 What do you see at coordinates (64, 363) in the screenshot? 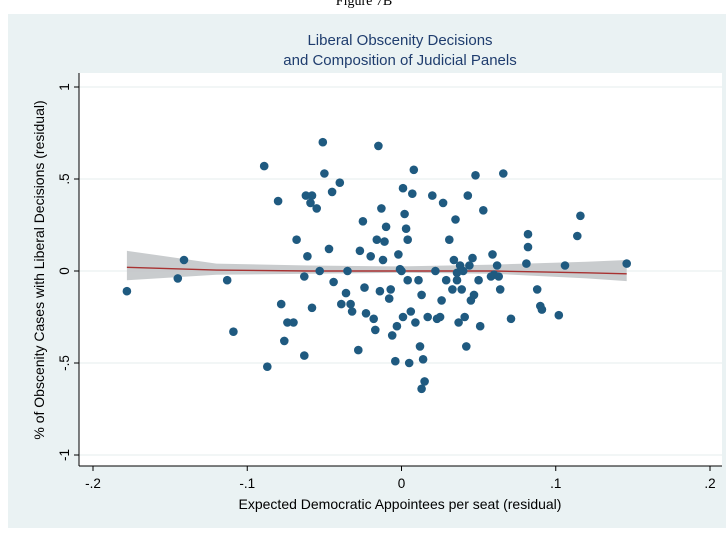
I see `y-tick-label: -.5` at bounding box center [64, 363].